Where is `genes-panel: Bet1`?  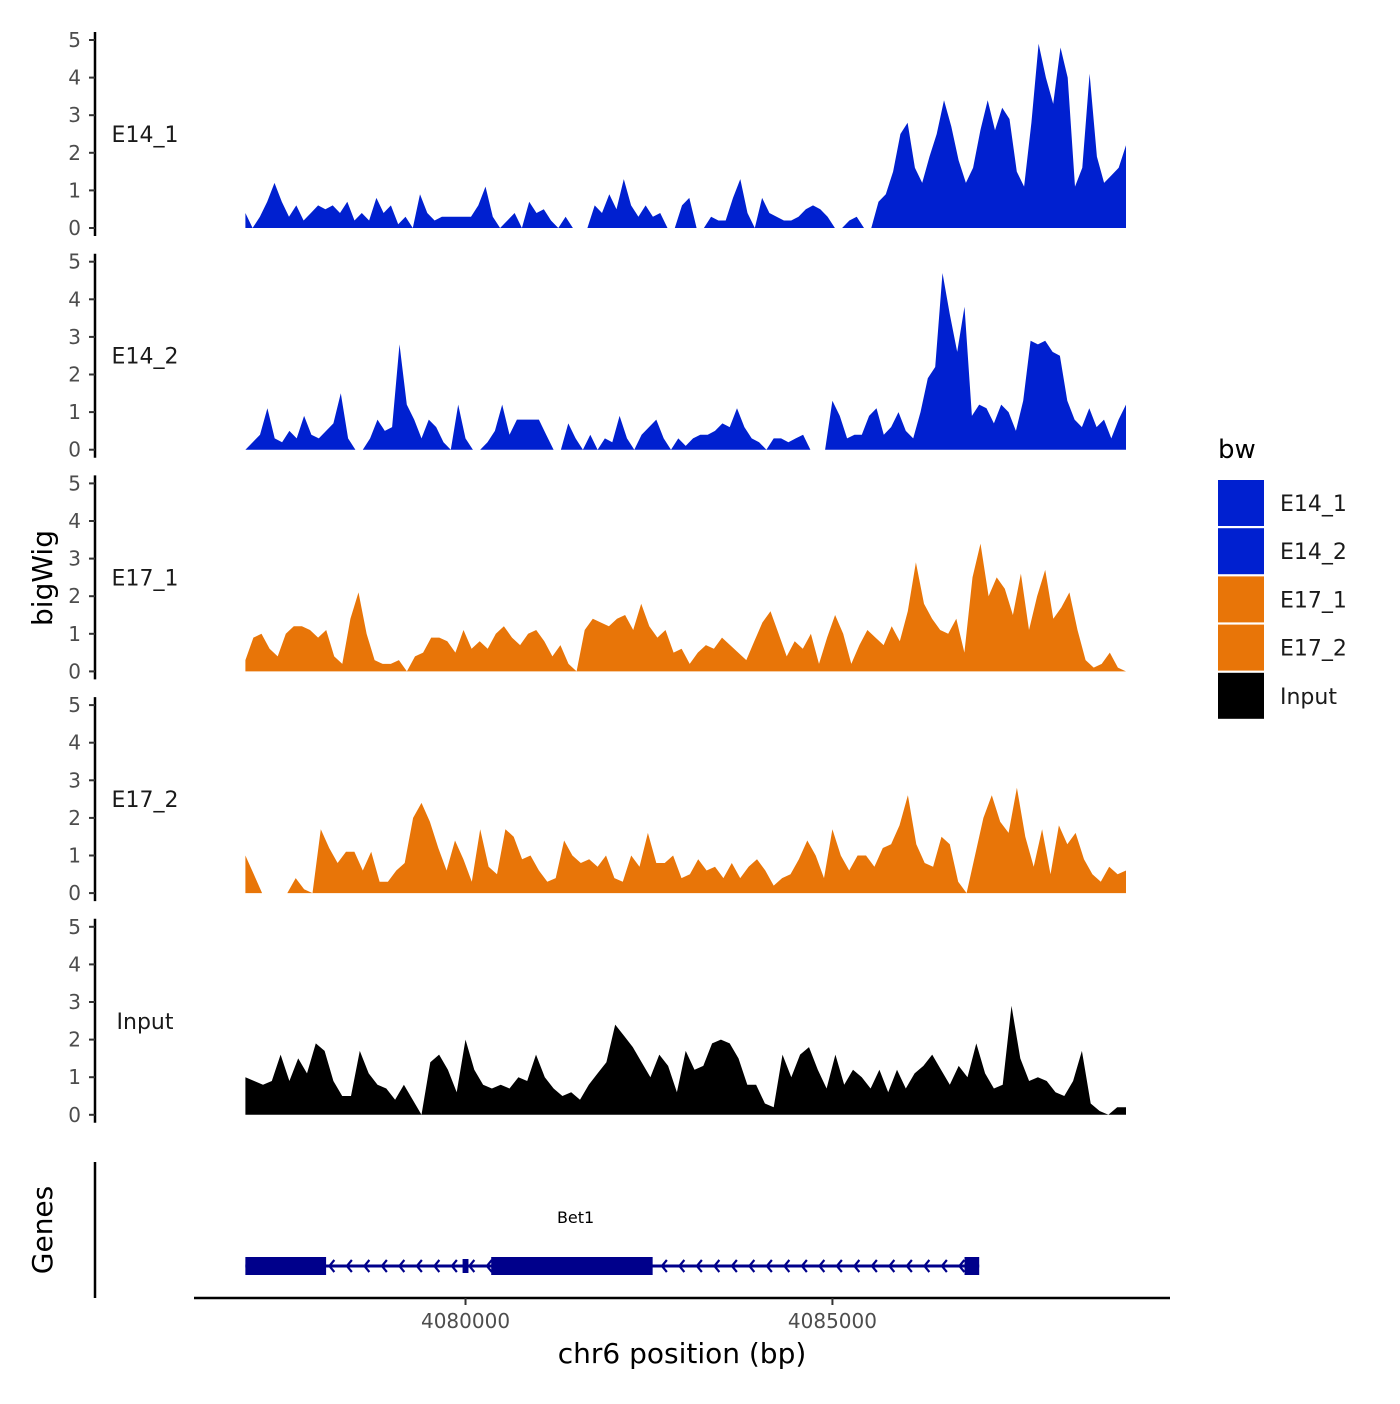
genes-panel: Bet1 is located at coordinates (536, 1230).